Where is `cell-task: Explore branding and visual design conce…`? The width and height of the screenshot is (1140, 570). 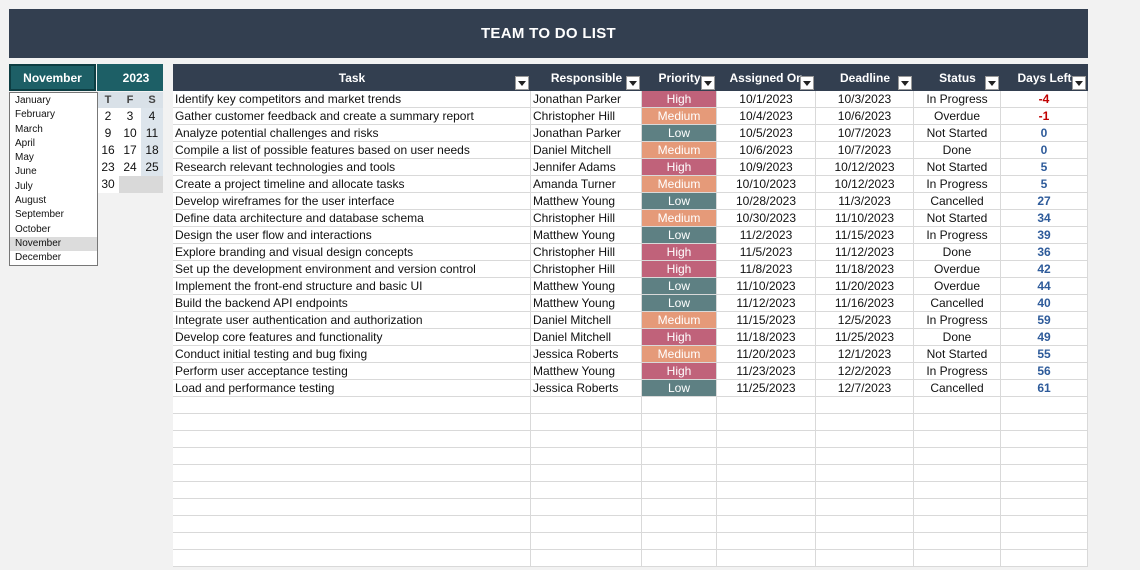 cell-task: Explore branding and visual design conce… is located at coordinates (352, 252).